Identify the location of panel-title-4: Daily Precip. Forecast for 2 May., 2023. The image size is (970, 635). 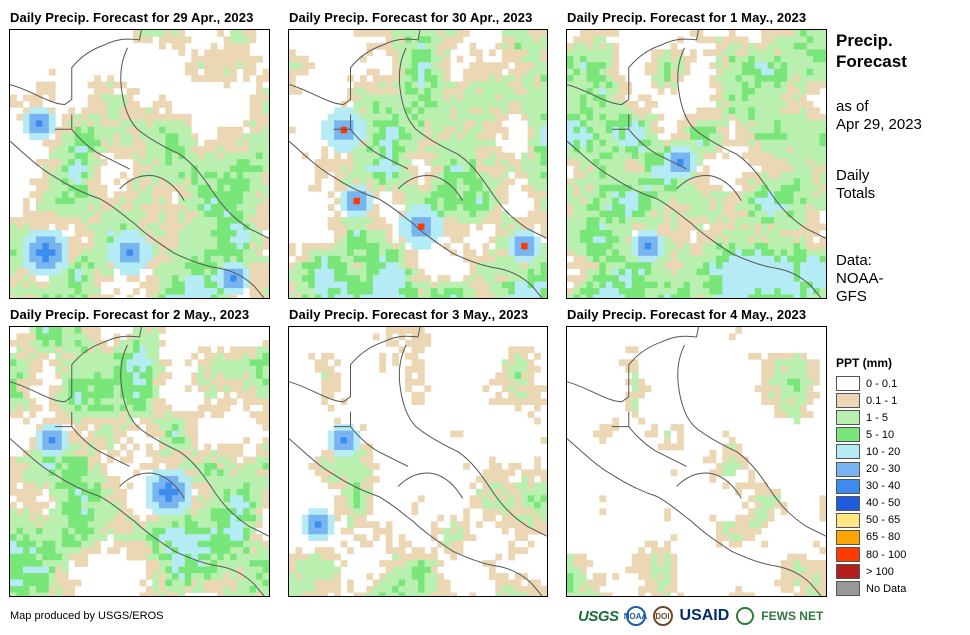
(130, 314).